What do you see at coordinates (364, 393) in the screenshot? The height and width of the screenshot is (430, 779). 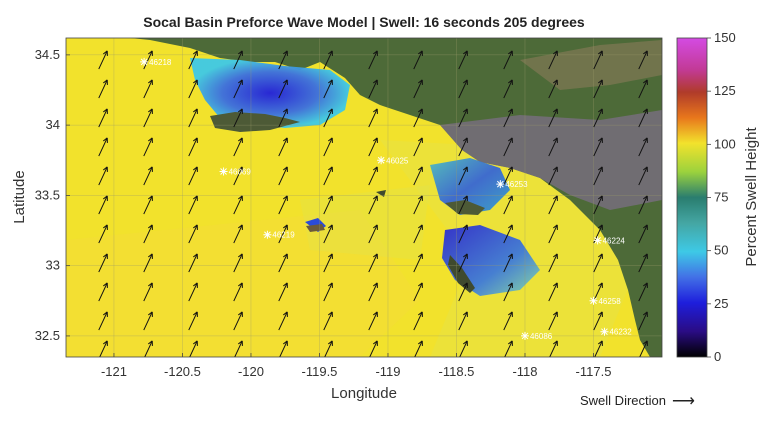 I see `x-axis-label: Longitude` at bounding box center [364, 393].